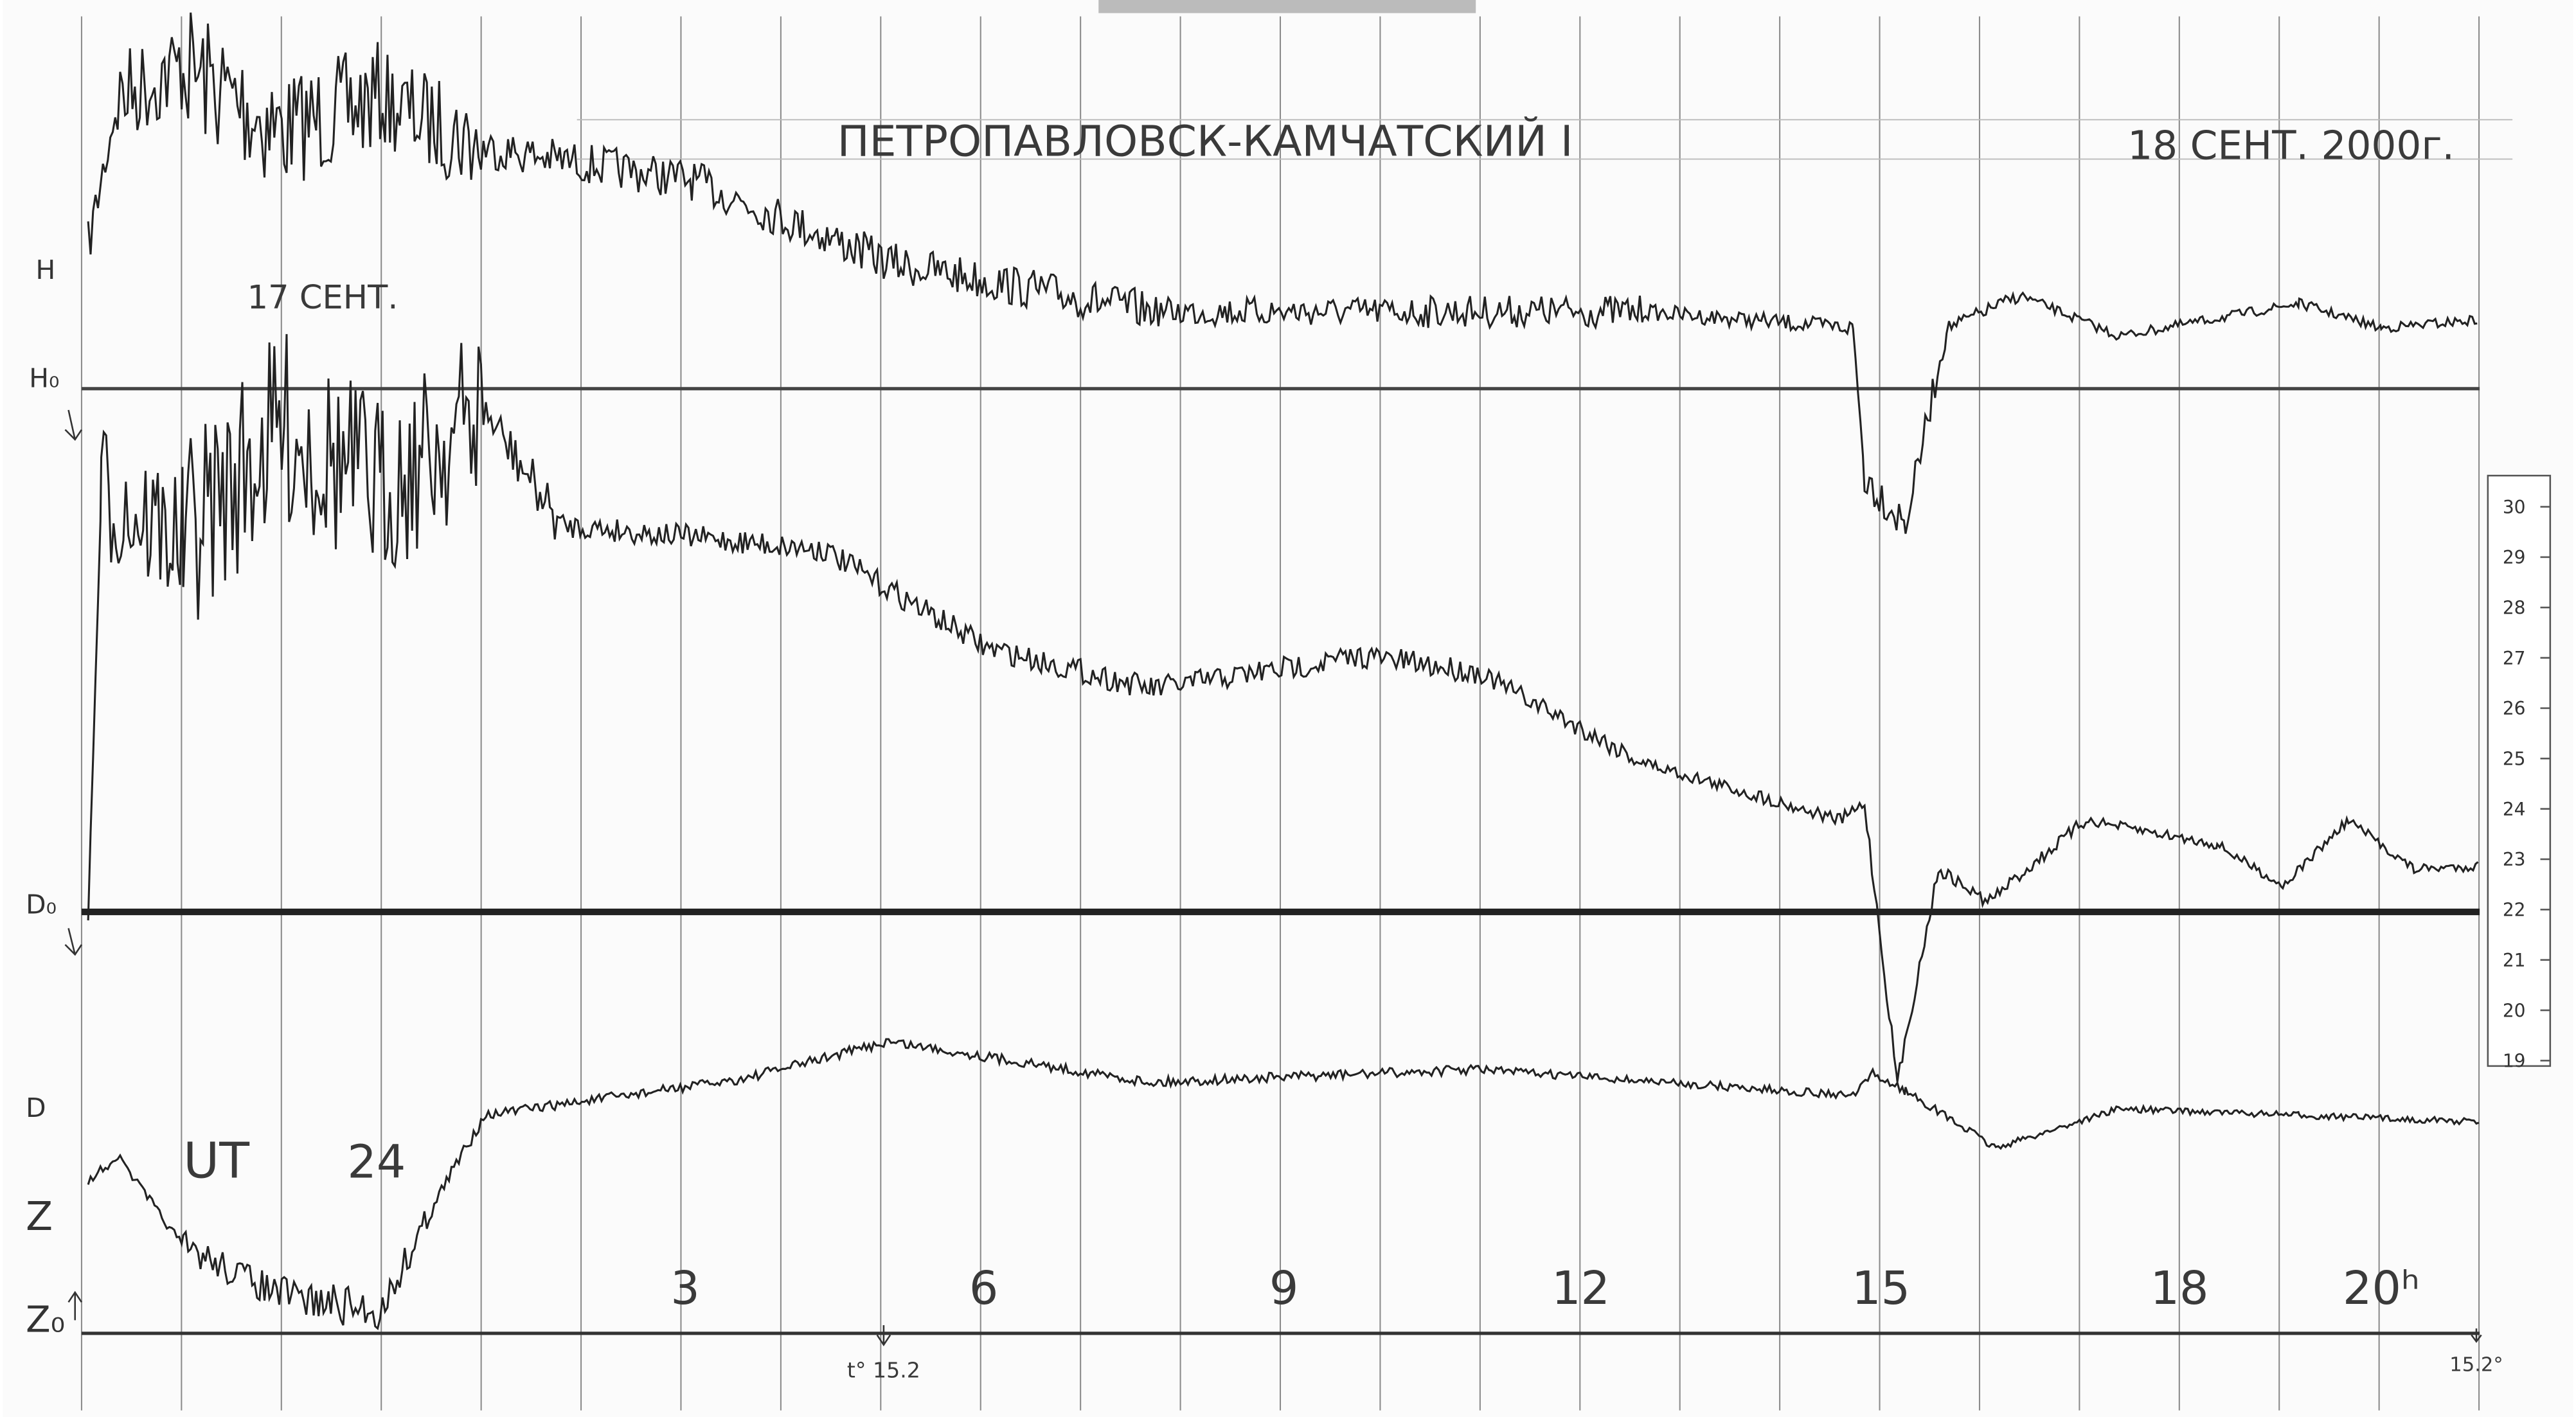 Image resolution: width=2576 pixels, height=1417 pixels. Describe the element at coordinates (1287, 7) in the screenshot. I see `scan-strip` at that location.